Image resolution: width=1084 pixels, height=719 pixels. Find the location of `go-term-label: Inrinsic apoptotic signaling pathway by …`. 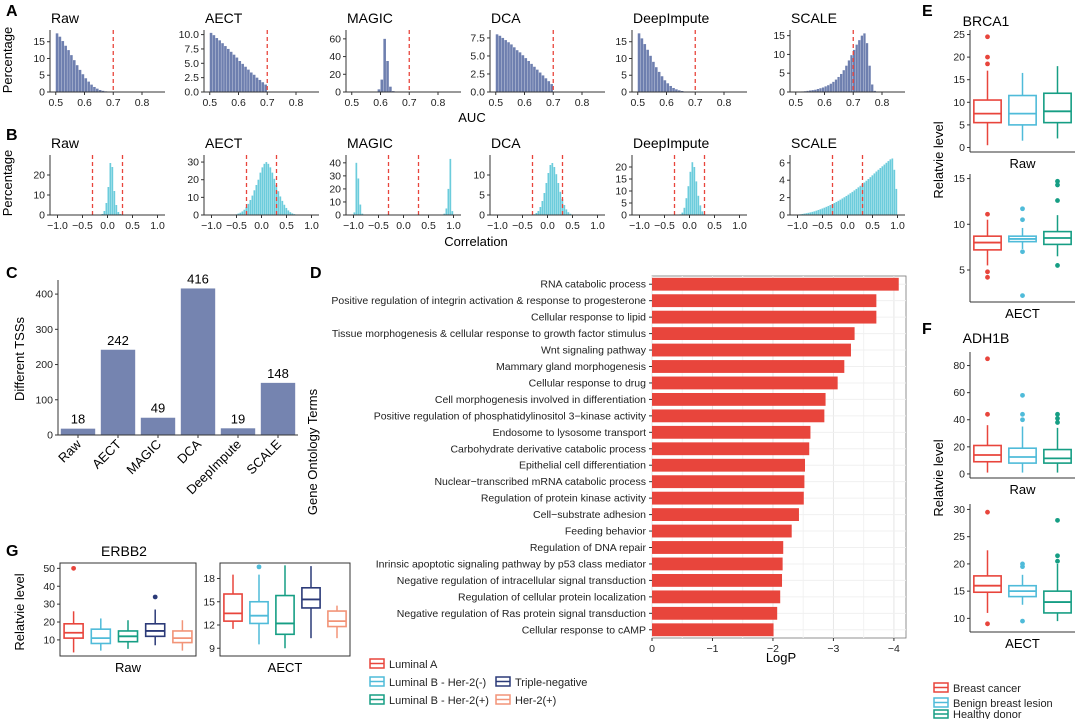

go-term-label: Inrinsic apoptotic signaling pathway by … is located at coordinates (511, 564).